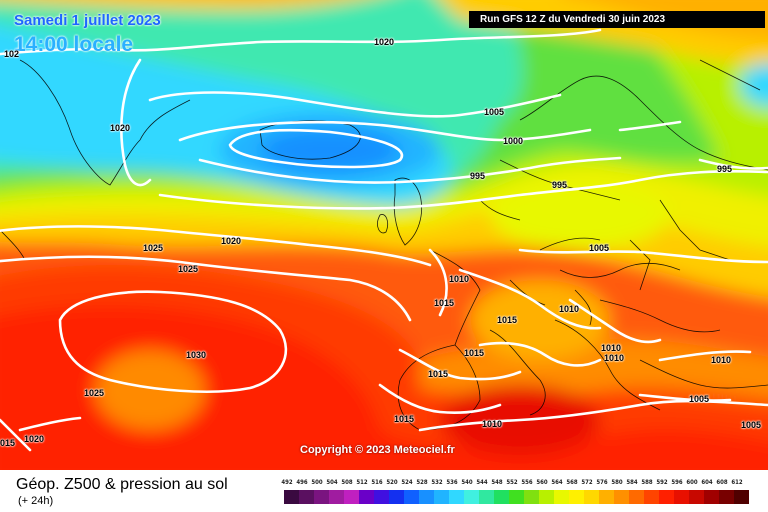 Image resolution: width=768 pixels, height=512 pixels. I want to click on scale-value-label: 548, so click(497, 482).